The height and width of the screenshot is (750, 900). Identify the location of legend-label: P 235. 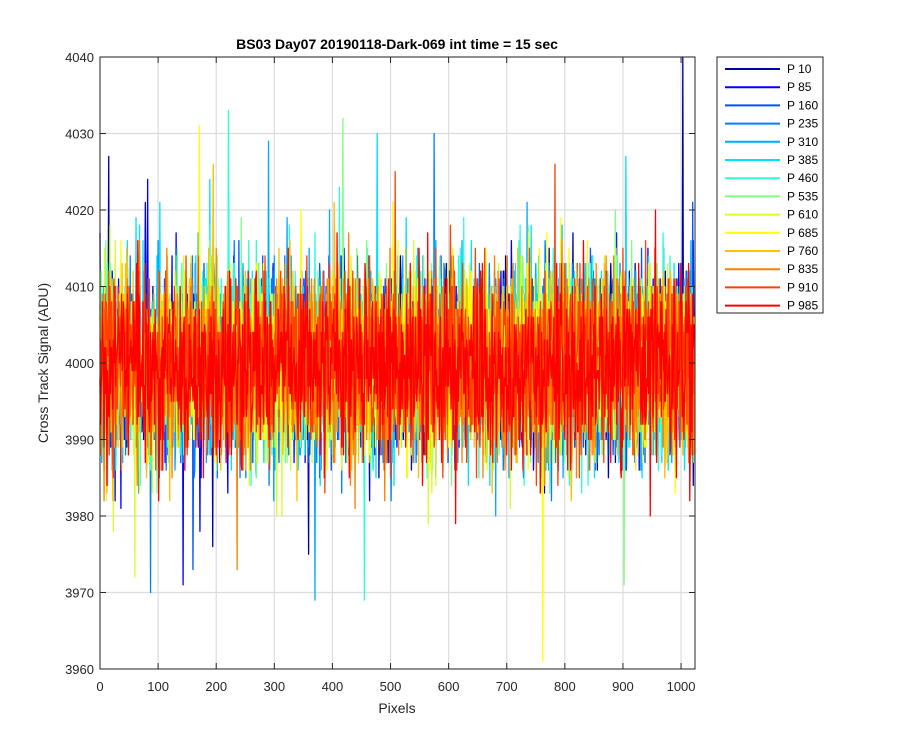
(802, 124).